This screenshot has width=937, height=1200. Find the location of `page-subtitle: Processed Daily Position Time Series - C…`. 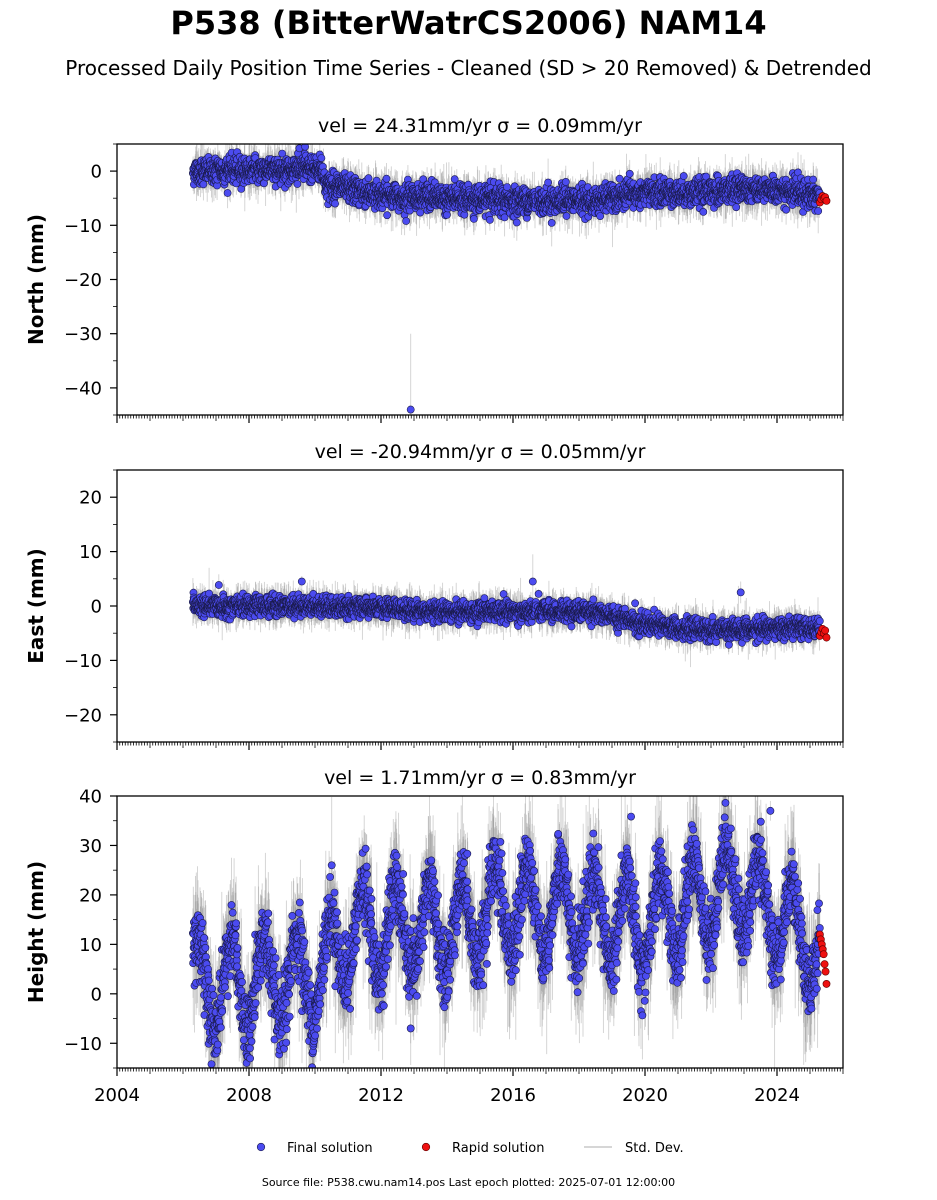

page-subtitle: Processed Daily Position Time Series - C… is located at coordinates (468, 68).